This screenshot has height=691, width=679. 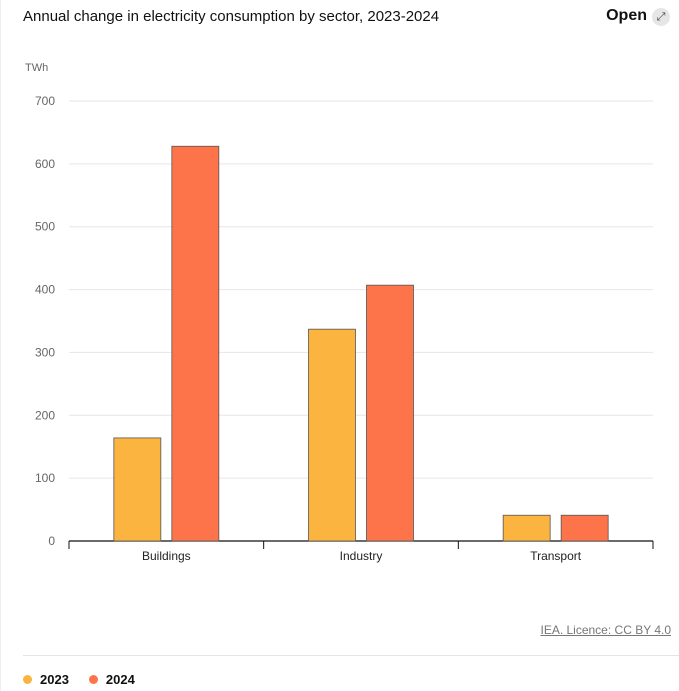 I want to click on y-tick-label: 600, so click(x=45, y=164).